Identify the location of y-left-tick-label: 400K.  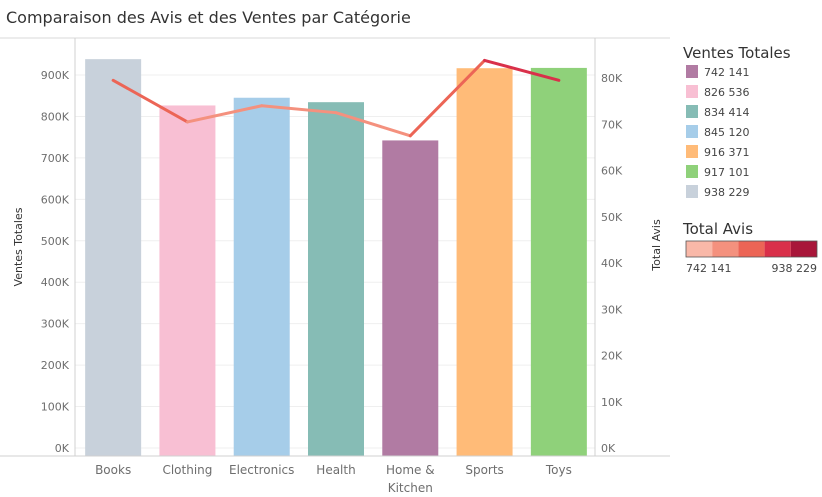
(55, 282).